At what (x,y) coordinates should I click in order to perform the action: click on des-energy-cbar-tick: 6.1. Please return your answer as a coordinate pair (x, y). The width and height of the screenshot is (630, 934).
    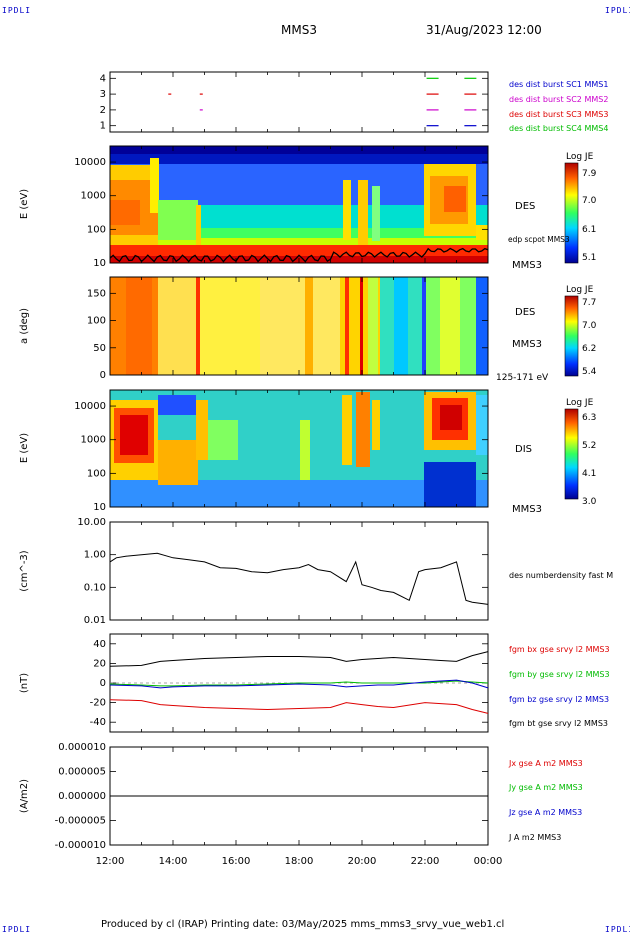
    Looking at the image, I should click on (589, 230).